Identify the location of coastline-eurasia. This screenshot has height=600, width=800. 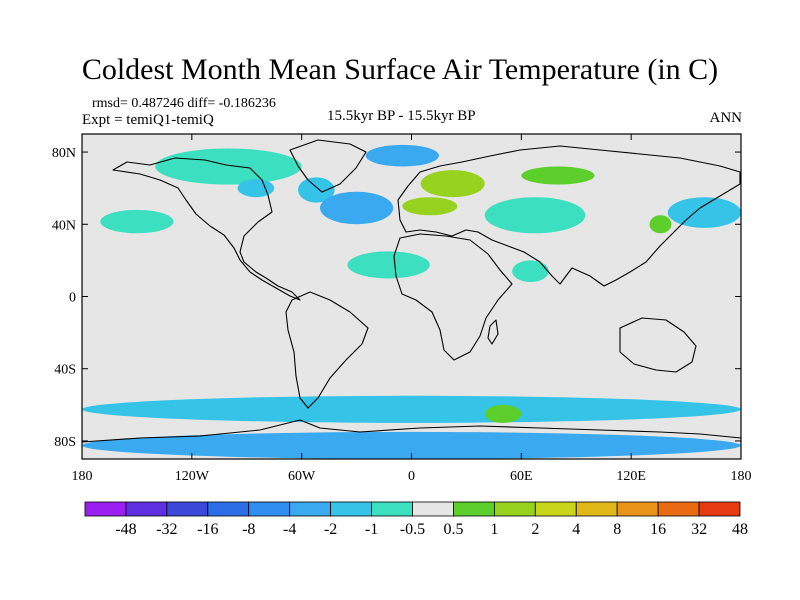
(569, 216).